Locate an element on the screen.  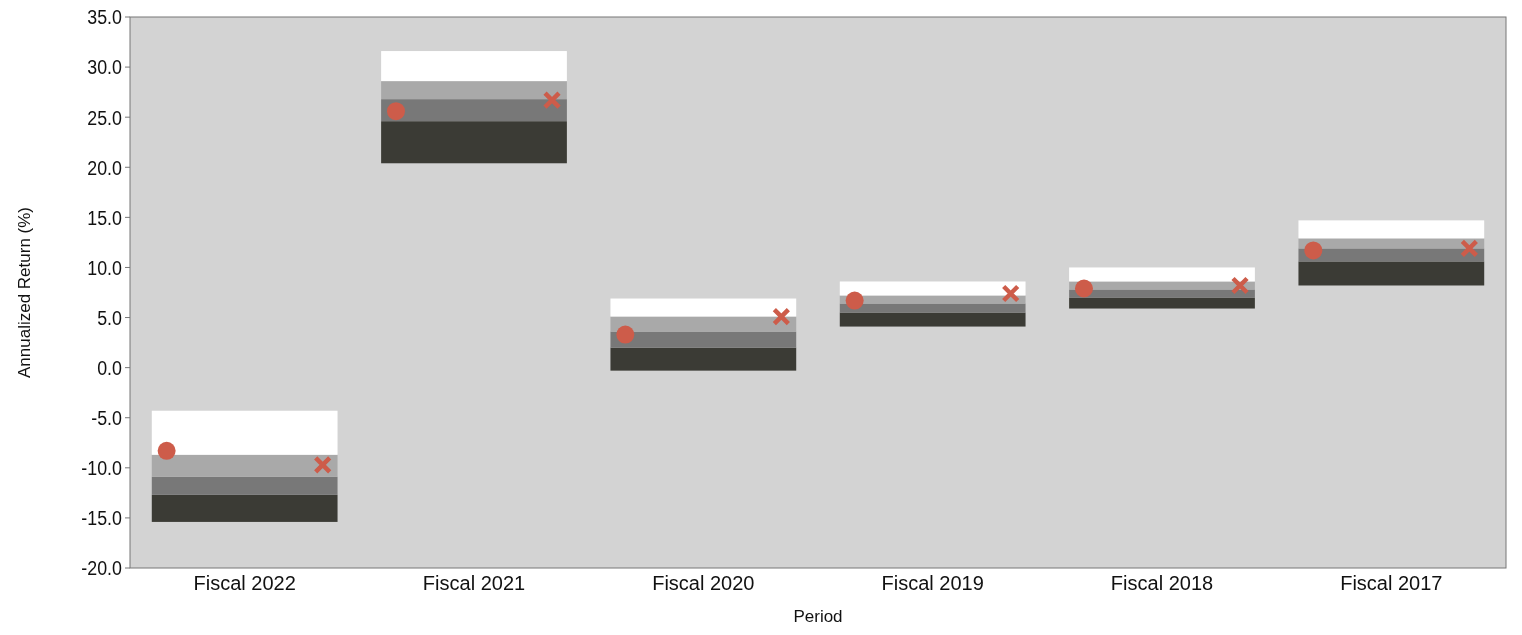
y-tick-label: -5.0 is located at coordinates (107, 417).